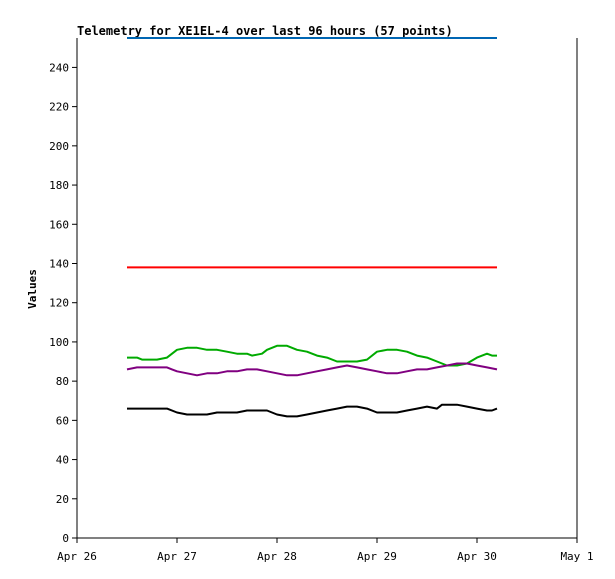 The image size is (615, 579). What do you see at coordinates (62, 499) in the screenshot?
I see `y-tick-label: 20` at bounding box center [62, 499].